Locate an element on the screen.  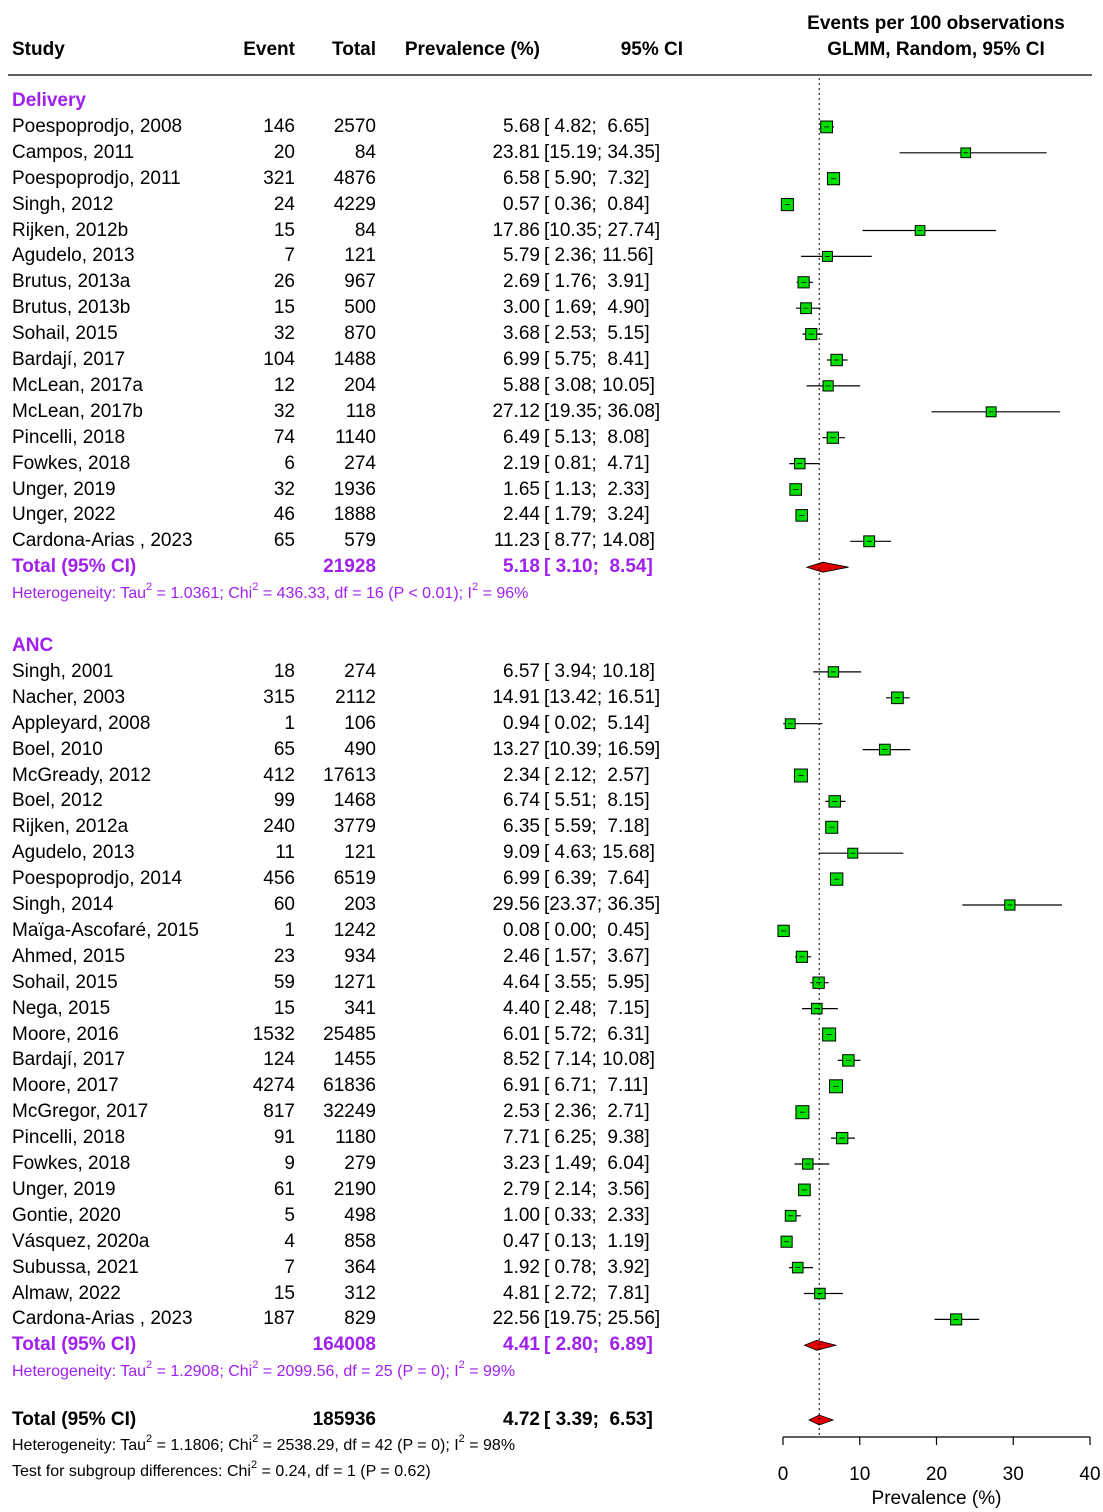
study-total: 341 is located at coordinates (360, 1008).